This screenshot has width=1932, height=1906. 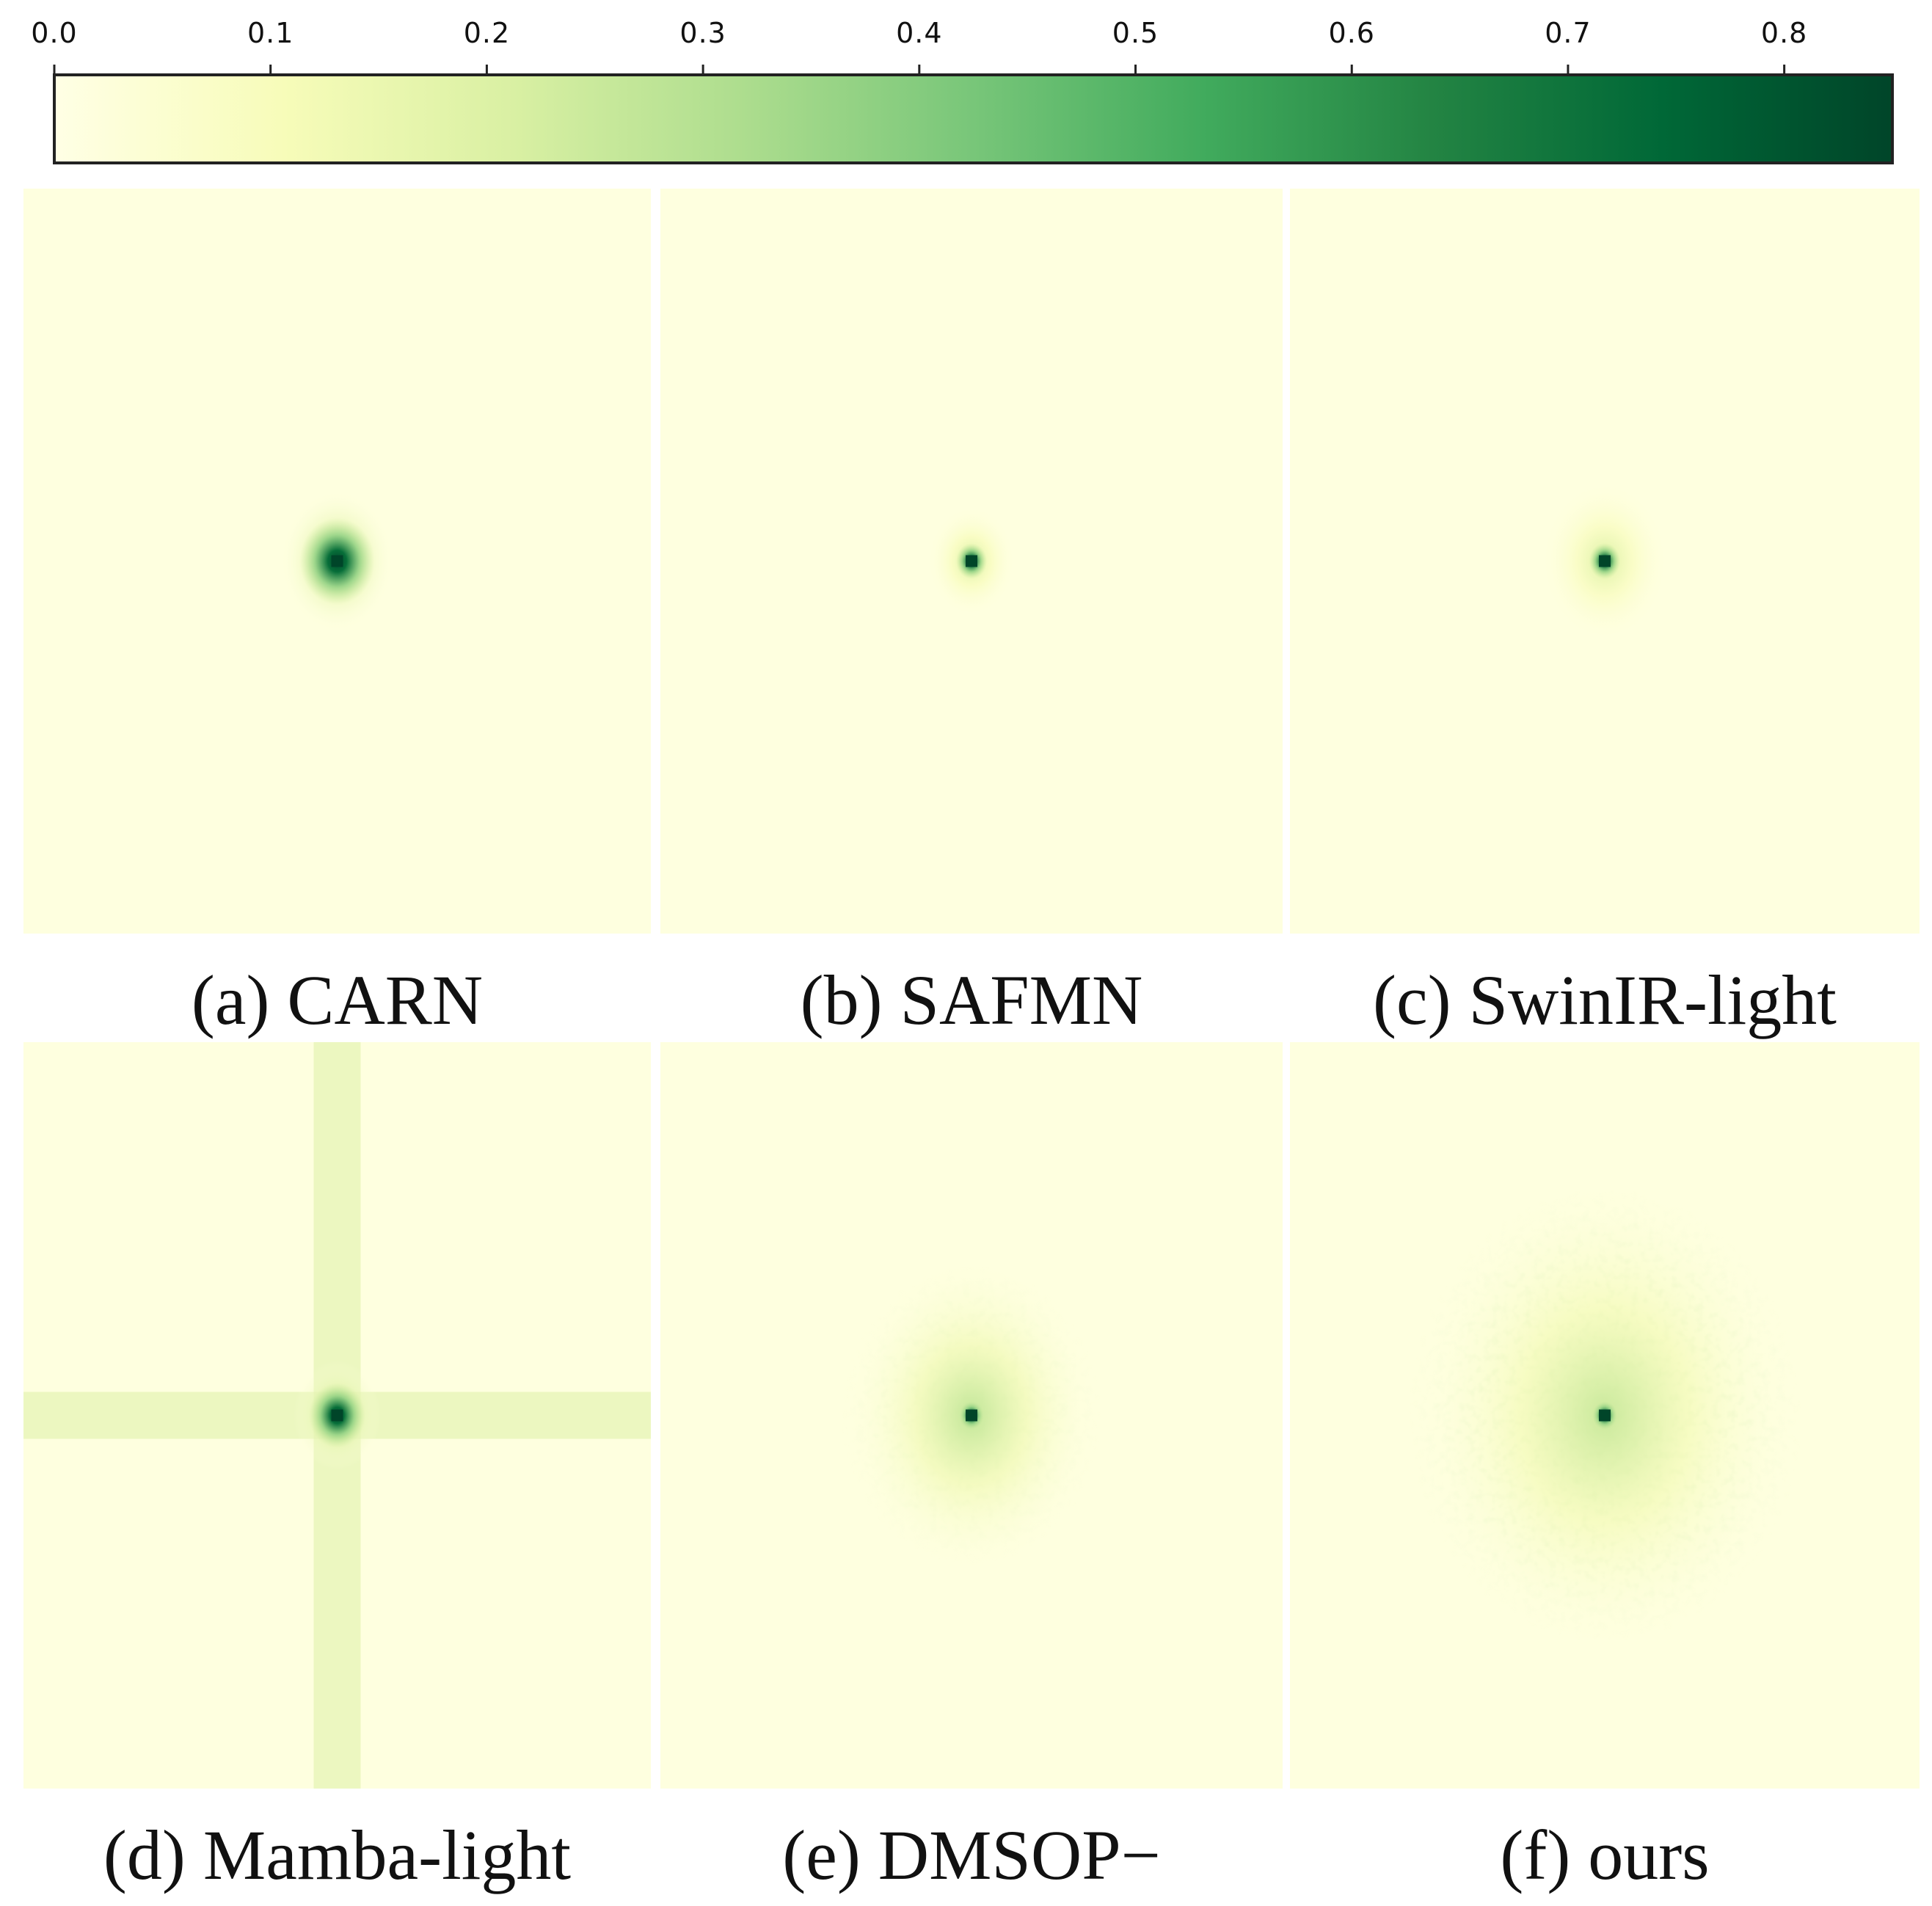 I want to click on heatmap-panel-e: (e) DMSOP−, so click(x=971, y=1468).